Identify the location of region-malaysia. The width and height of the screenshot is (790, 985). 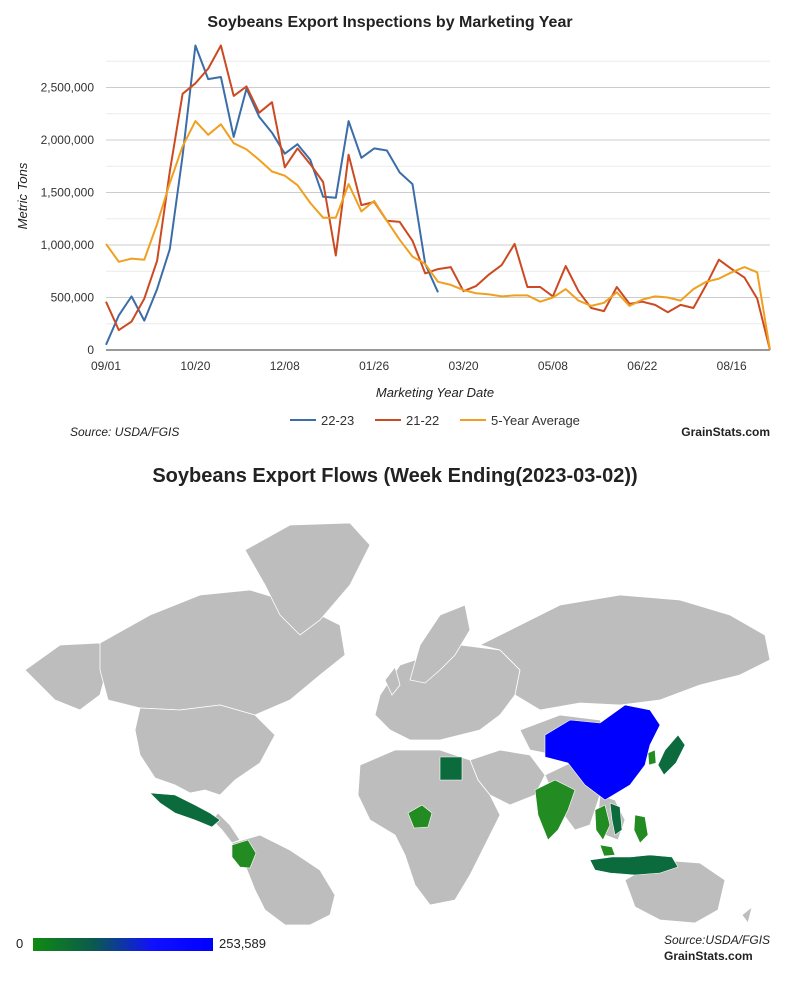
(607, 850).